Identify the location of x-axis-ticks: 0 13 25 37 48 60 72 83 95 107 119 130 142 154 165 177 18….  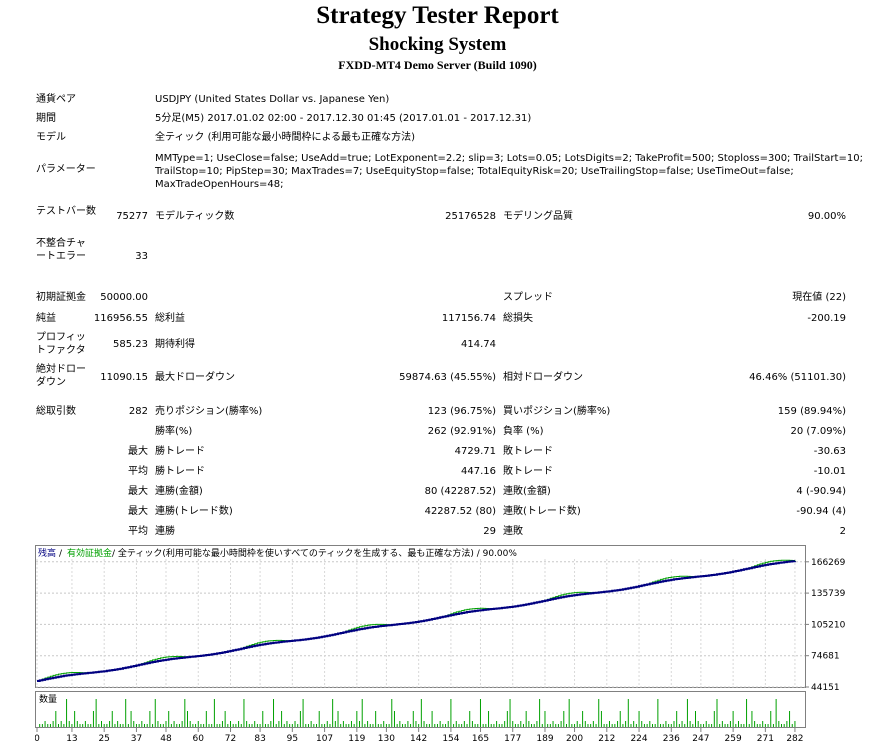
(419, 735).